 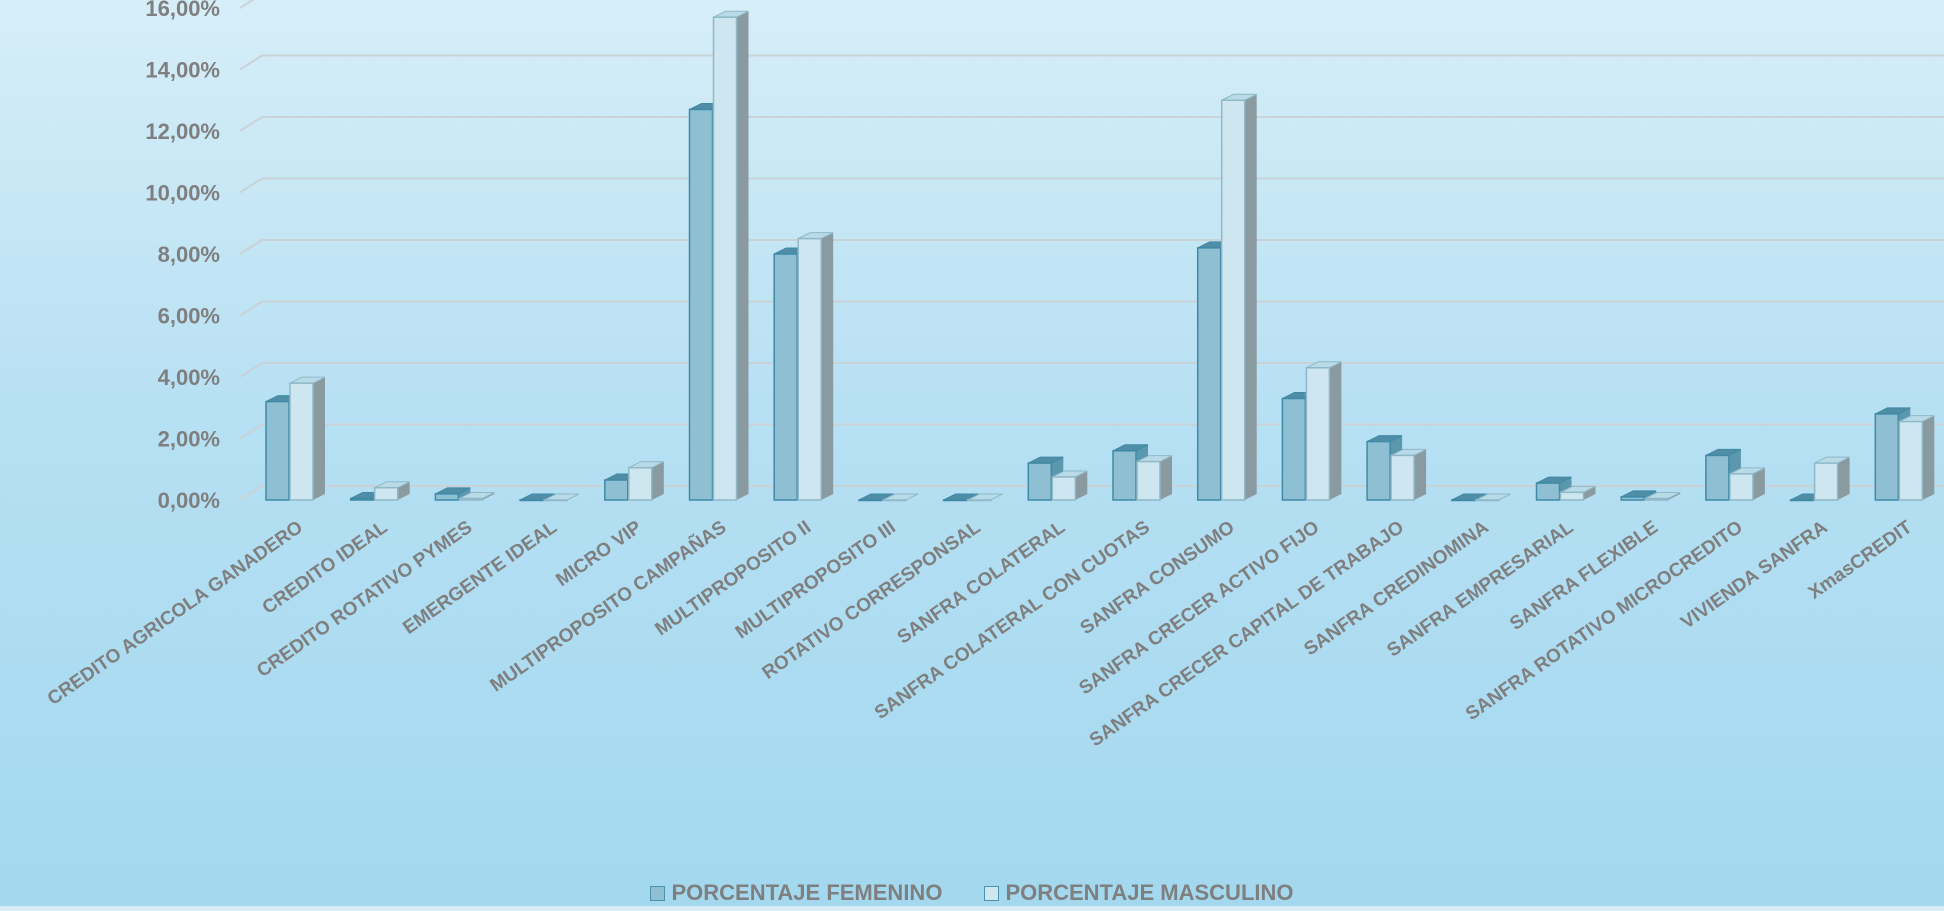 What do you see at coordinates (189, 500) in the screenshot?
I see `y-tick-label: 0,00%` at bounding box center [189, 500].